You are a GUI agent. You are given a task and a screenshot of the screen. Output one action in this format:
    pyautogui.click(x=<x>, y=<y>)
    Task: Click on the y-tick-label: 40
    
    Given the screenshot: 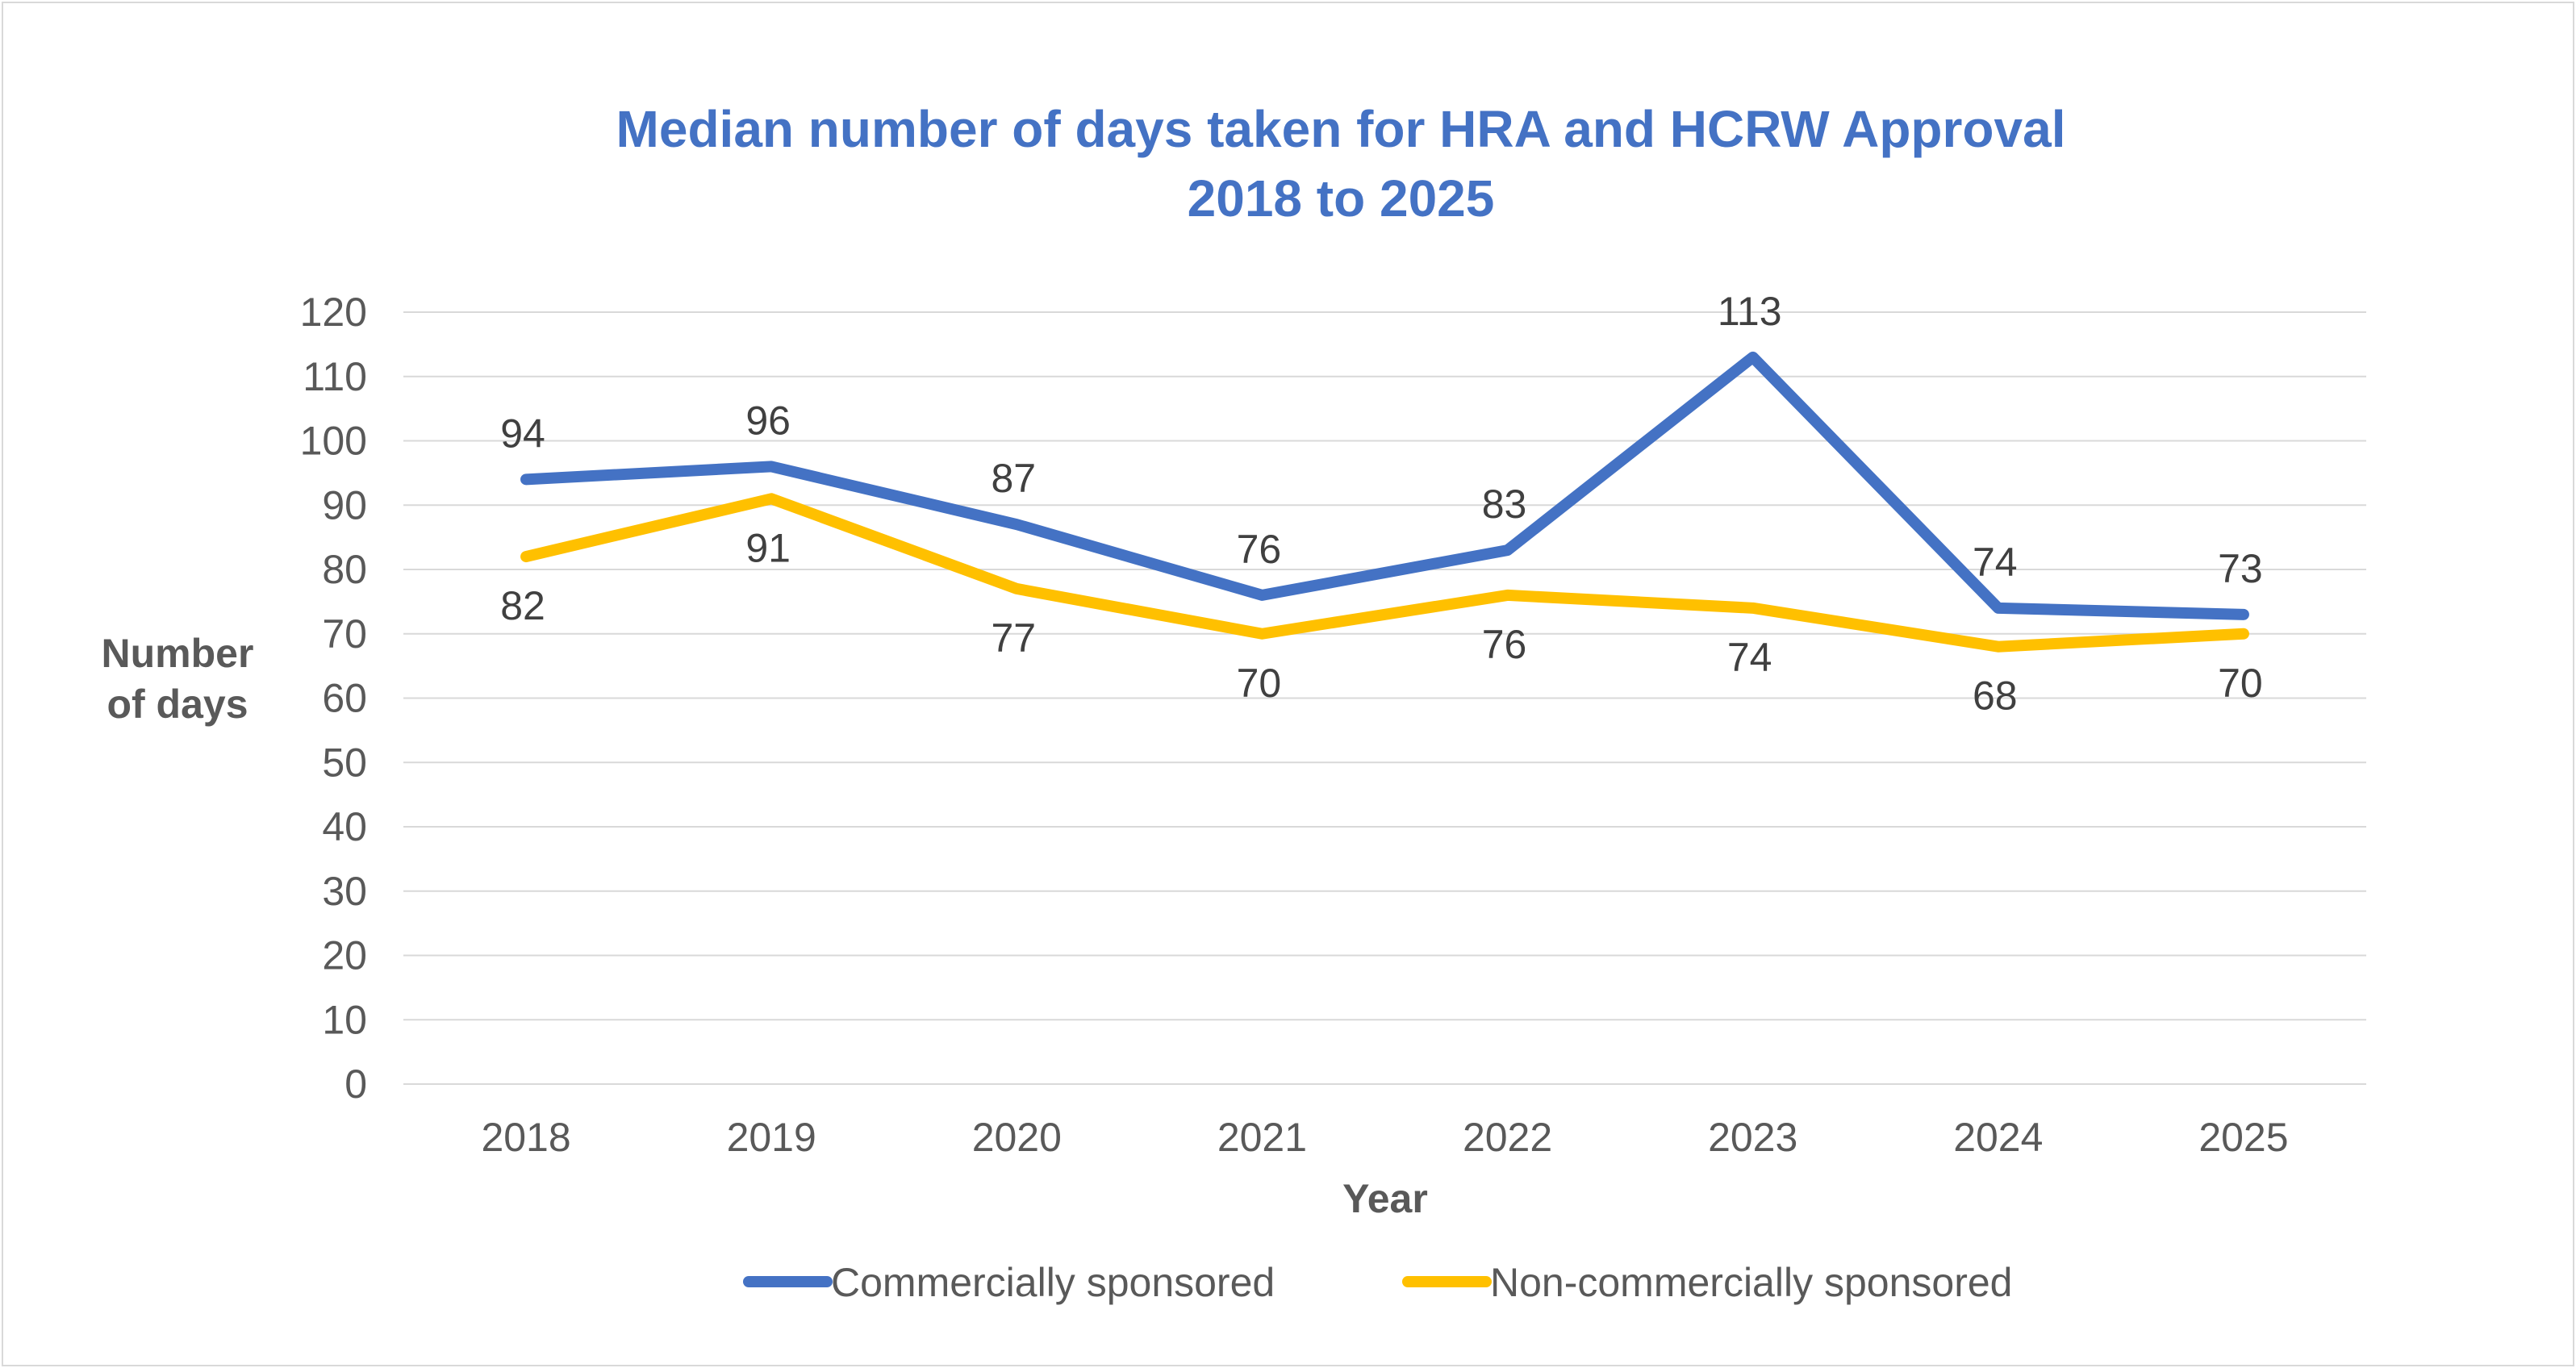 What is the action you would take?
    pyautogui.click(x=344, y=826)
    